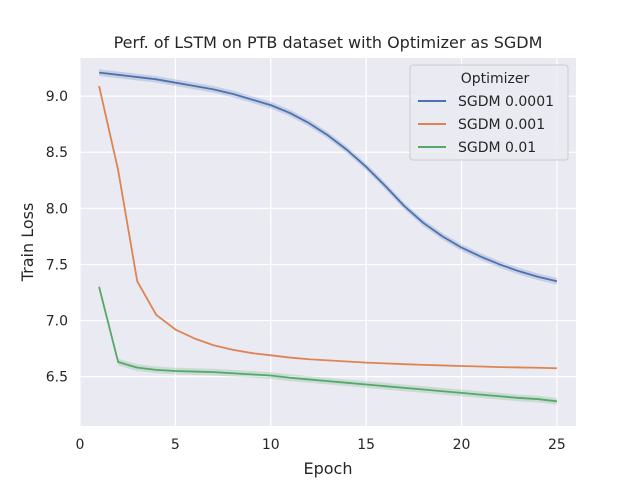  I want to click on x-tick-label: 25, so click(557, 445).